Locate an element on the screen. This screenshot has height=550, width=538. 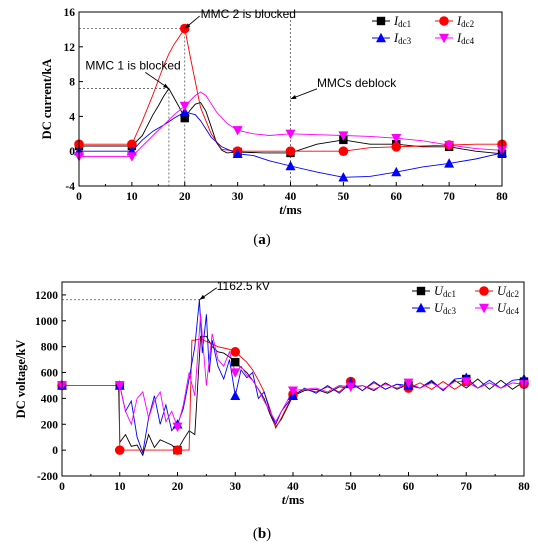
y-tick-label: 800 is located at coordinates (50, 348).